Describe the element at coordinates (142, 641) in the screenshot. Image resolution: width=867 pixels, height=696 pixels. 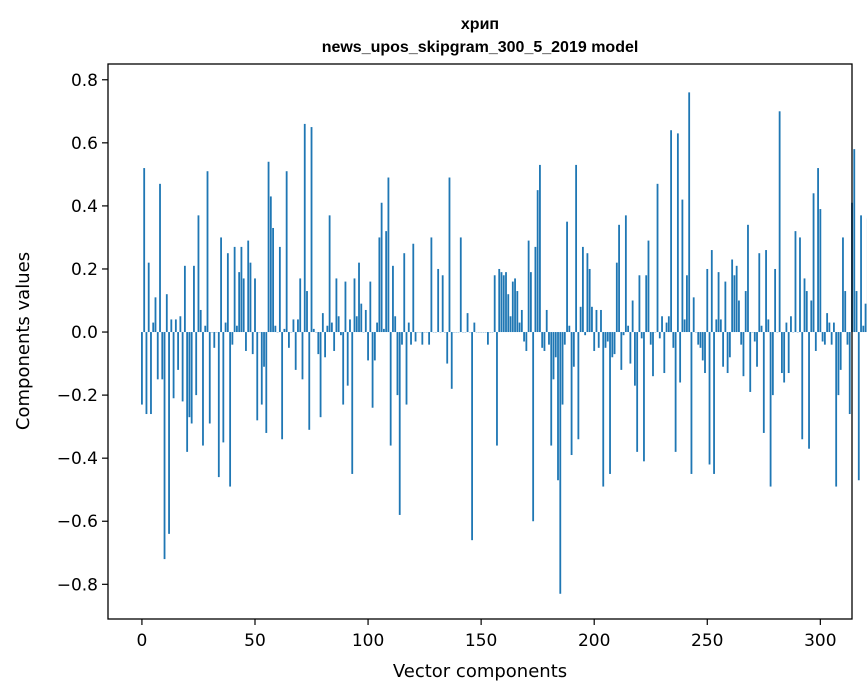
I see `x-tick-label: 0` at that location.